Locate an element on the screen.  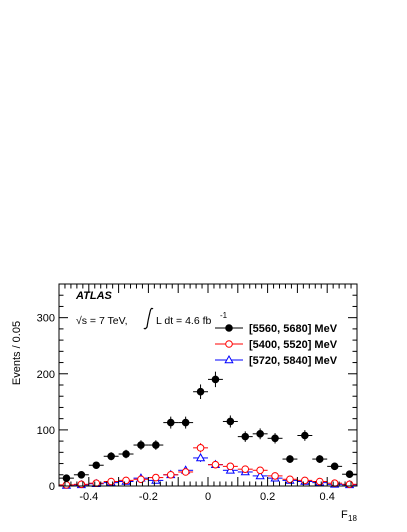
x-tick-label: 0 is located at coordinates (208, 497).